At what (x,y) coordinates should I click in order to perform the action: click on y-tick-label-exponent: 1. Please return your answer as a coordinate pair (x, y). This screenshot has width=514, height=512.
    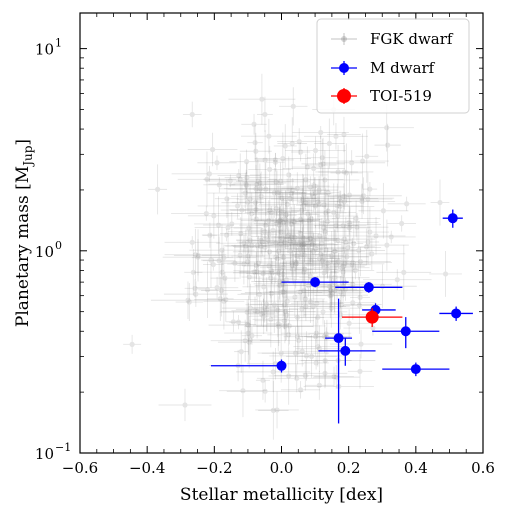
    Looking at the image, I should click on (58, 43).